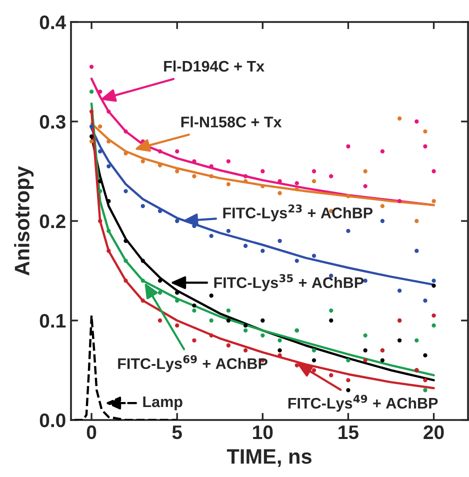 This screenshot has height=477, width=469. What do you see at coordinates (53, 321) in the screenshot?
I see `y-tick-label: 0.1` at bounding box center [53, 321].